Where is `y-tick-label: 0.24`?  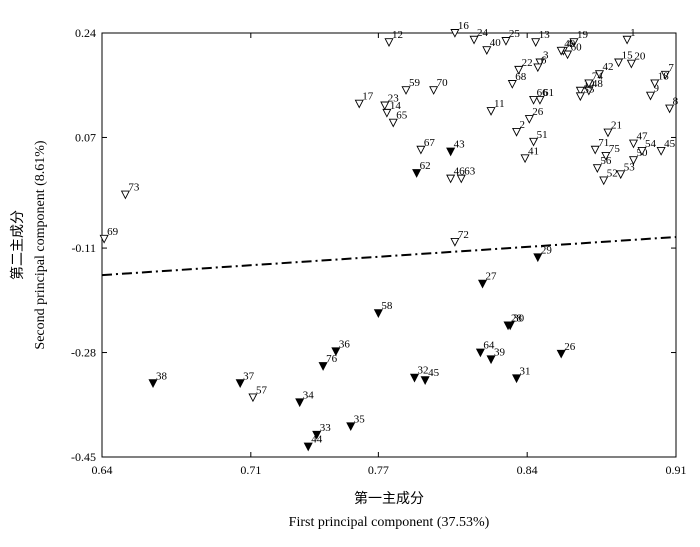
y-tick-label: 0.24 is located at coordinates (85, 33).